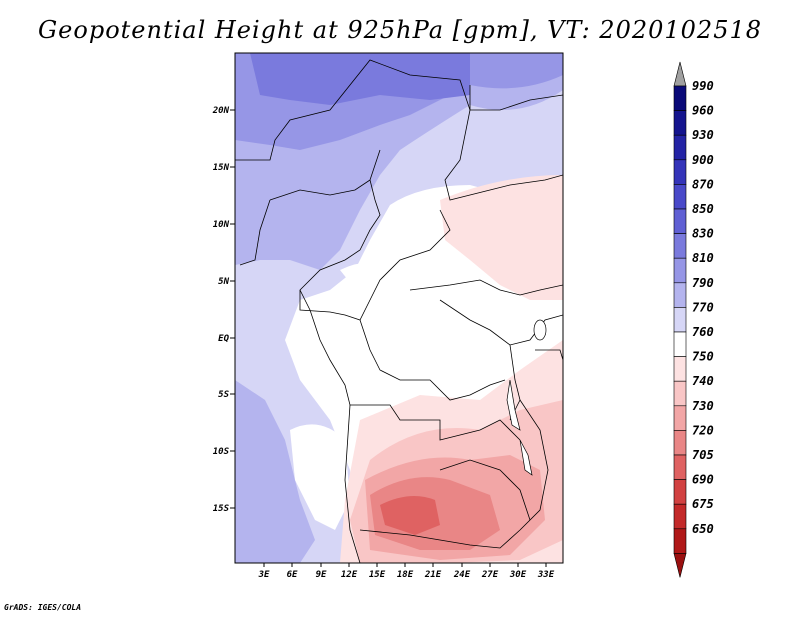 The image size is (800, 618). What do you see at coordinates (223, 310) in the screenshot?
I see `lat-axis: 20N 15N 10N 5N EQ 5S 10S 15S` at bounding box center [223, 310].